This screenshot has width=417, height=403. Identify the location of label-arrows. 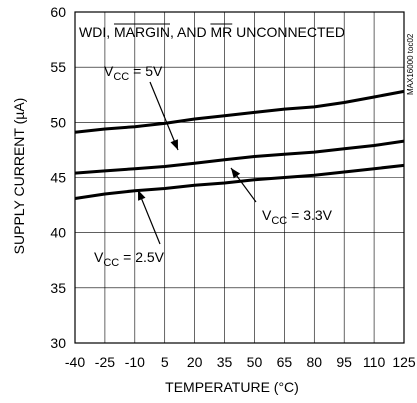
(197, 163).